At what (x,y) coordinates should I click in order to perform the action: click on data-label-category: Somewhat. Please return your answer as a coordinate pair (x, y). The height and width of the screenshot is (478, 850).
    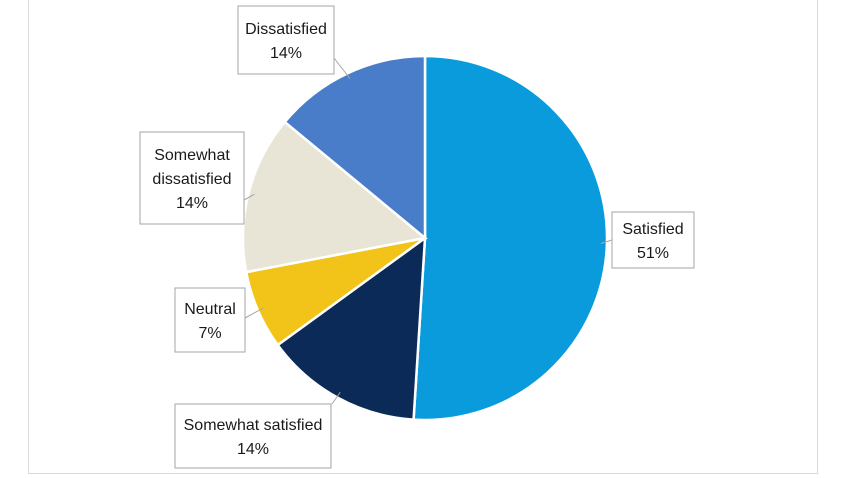
    Looking at the image, I should click on (192, 155).